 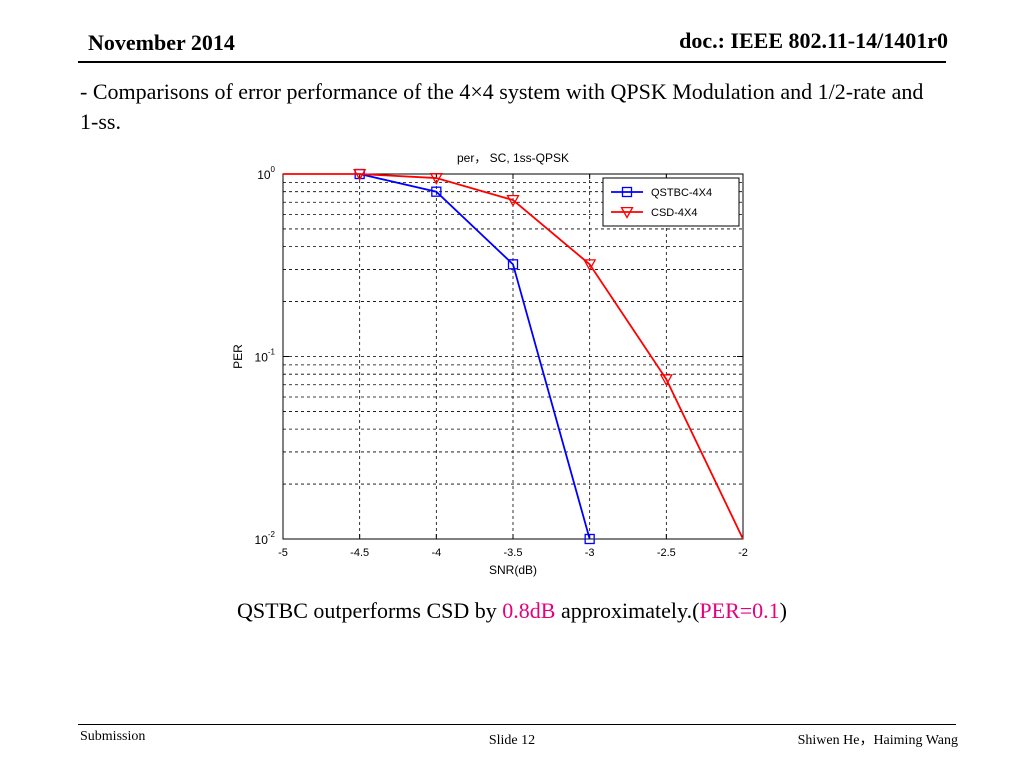 I want to click on y-tick-exponent: -1, so click(x=272, y=352).